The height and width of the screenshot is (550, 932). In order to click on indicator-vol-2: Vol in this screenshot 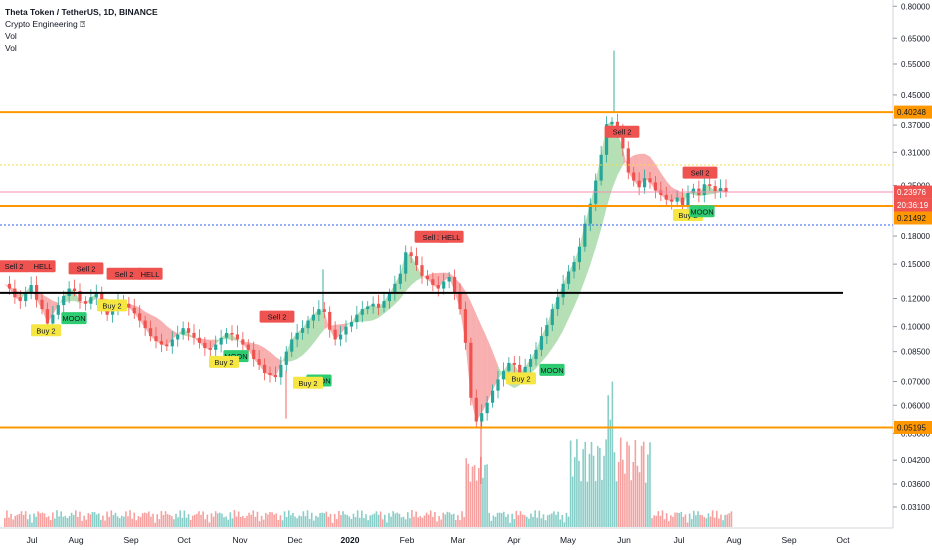, I will do `click(11, 48)`.